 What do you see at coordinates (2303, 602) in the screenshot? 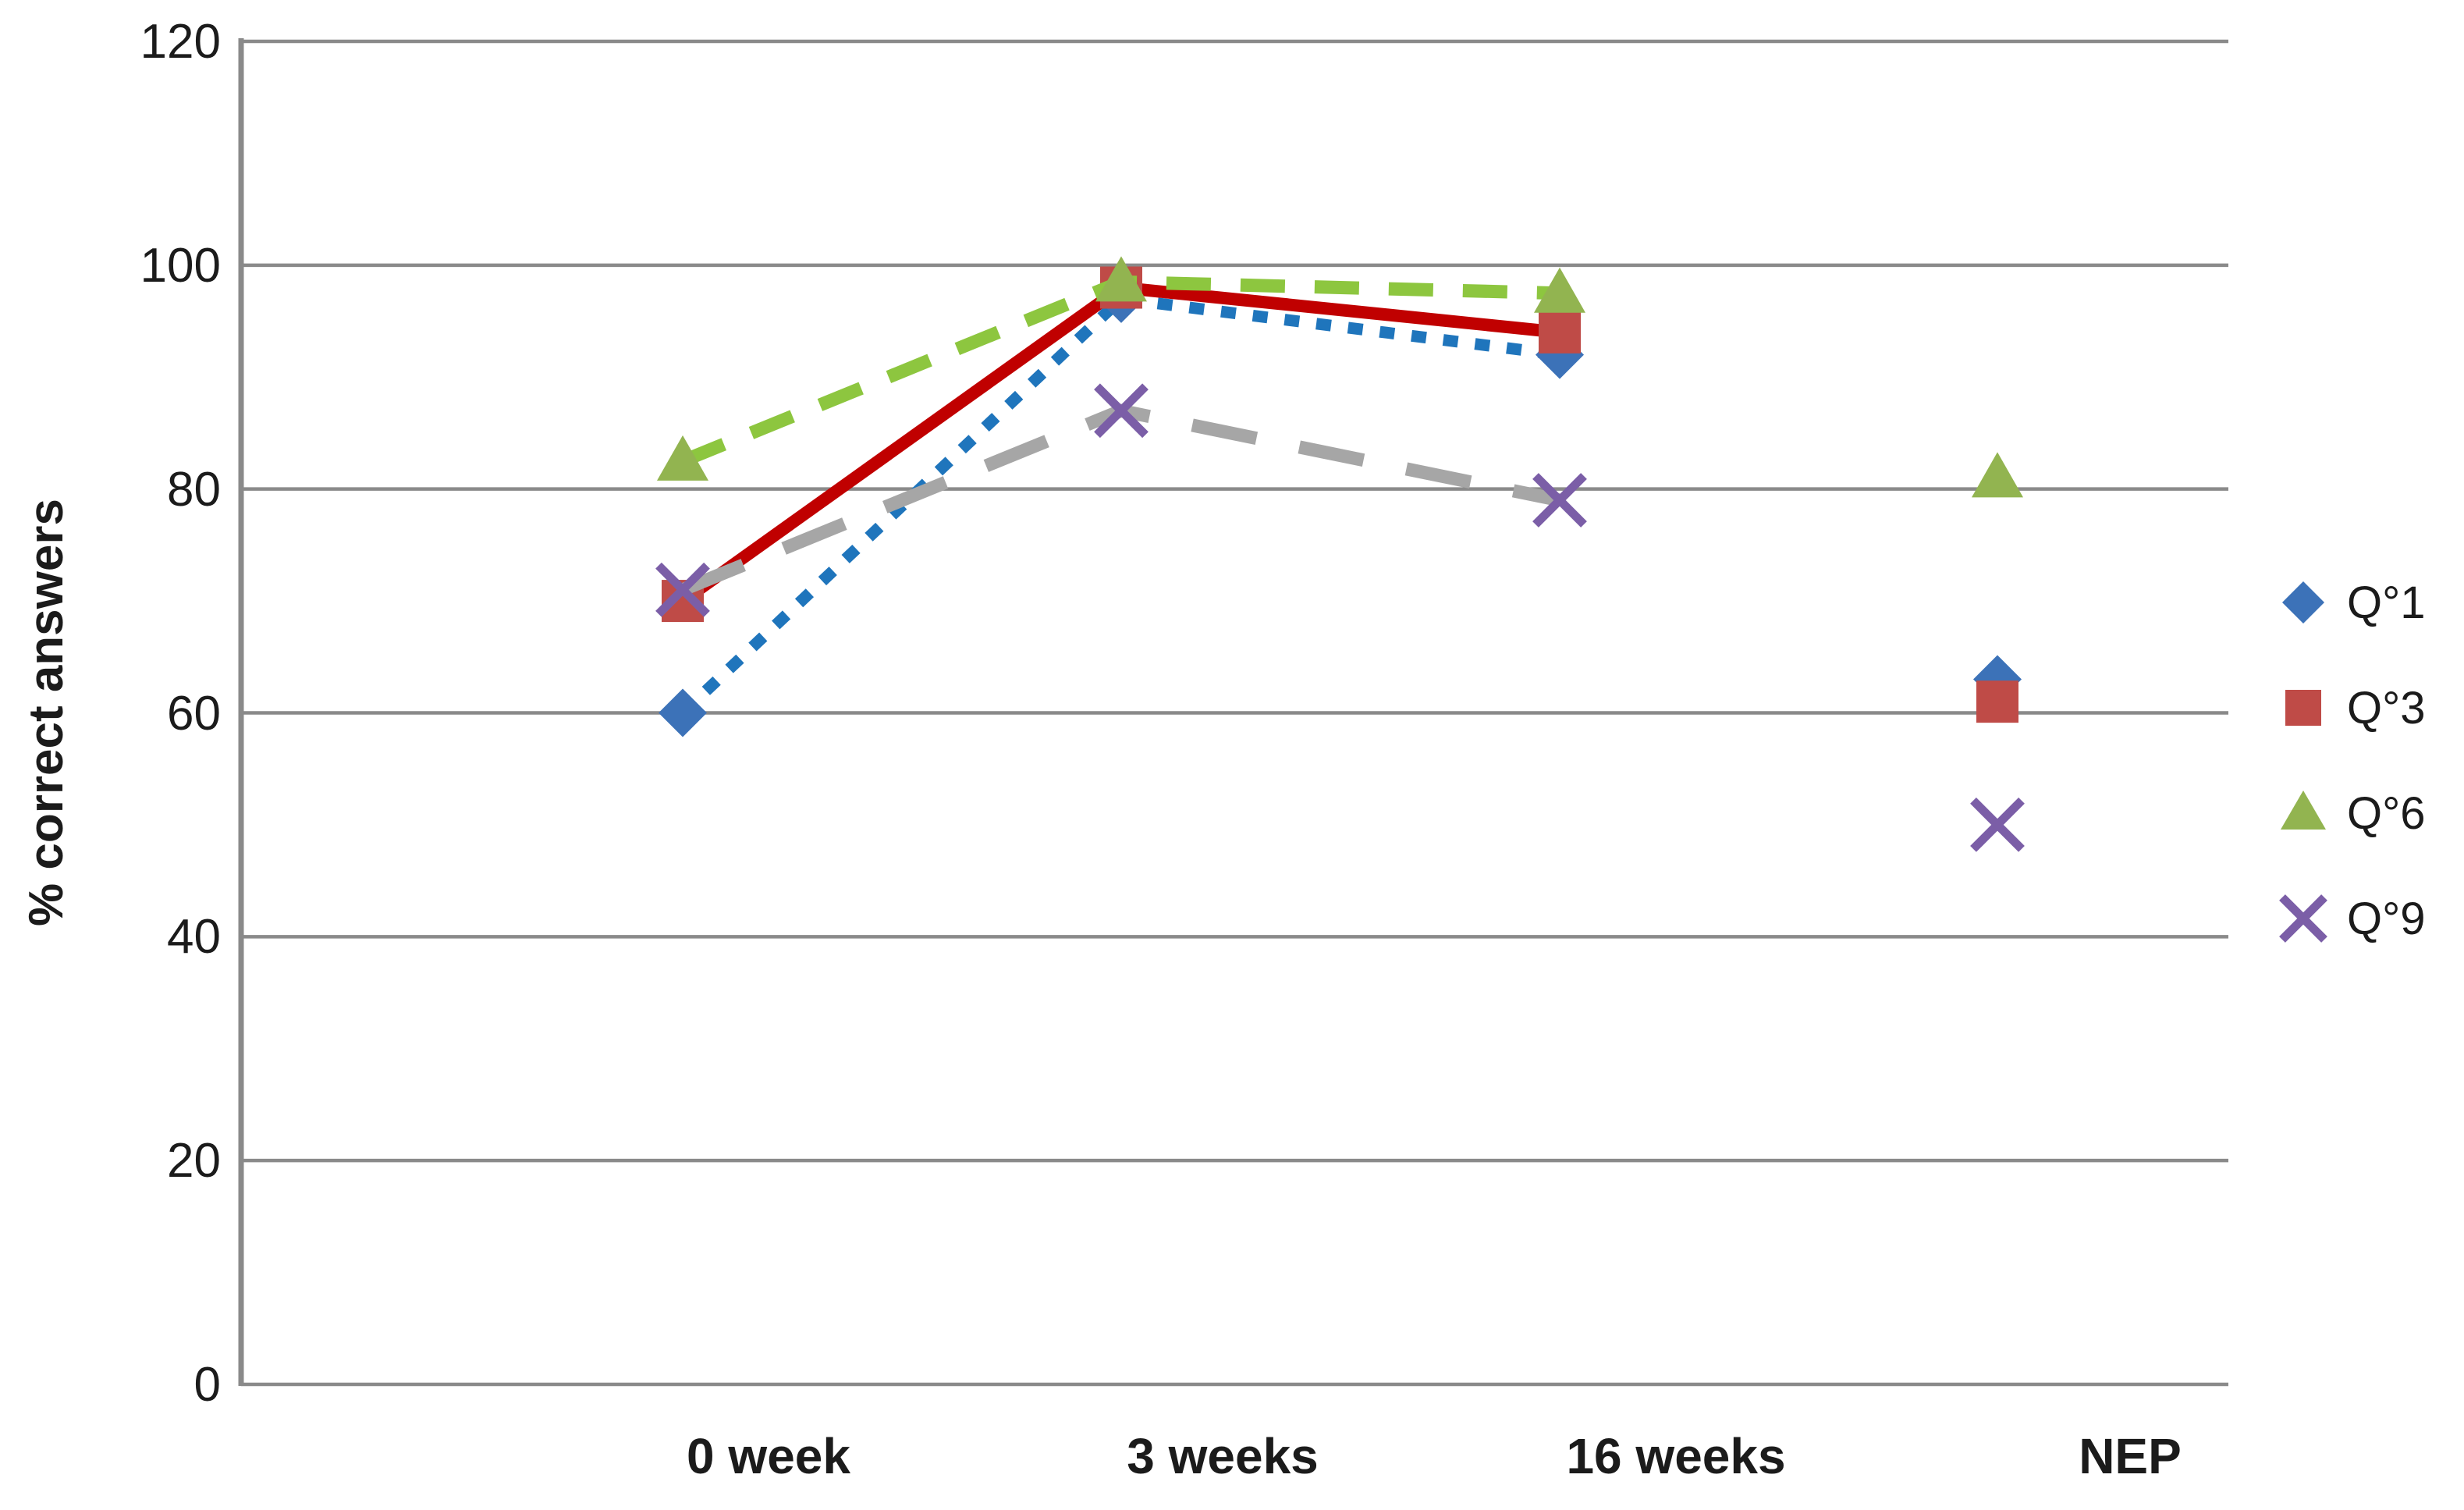
I see `legend-marker-q1` at bounding box center [2303, 602].